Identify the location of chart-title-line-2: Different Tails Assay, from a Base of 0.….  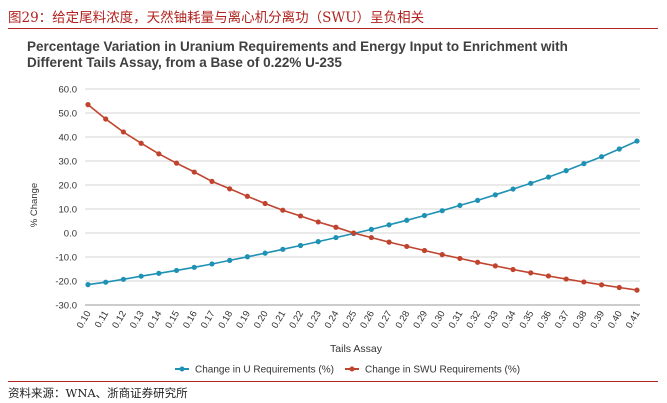
(184, 62).